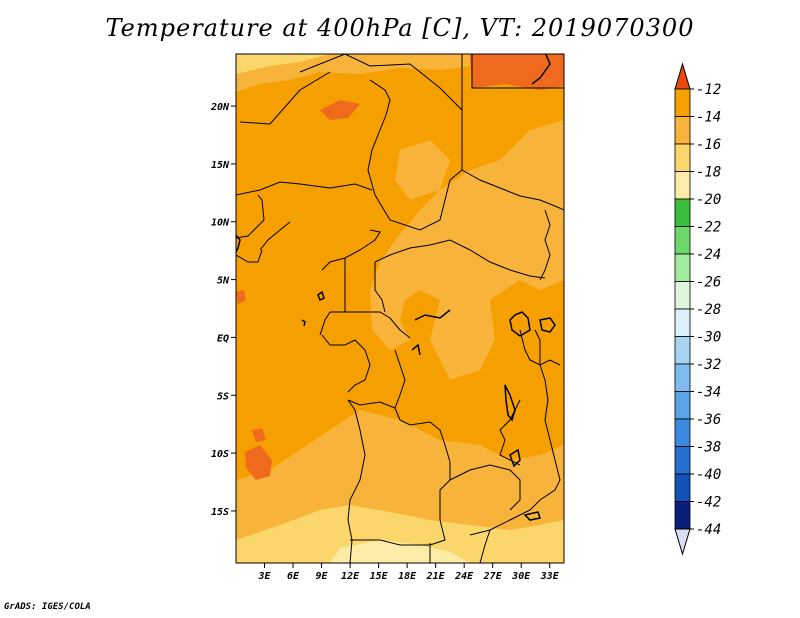 This screenshot has width=800, height=618. I want to click on colorbar-label: -38, so click(708, 448).